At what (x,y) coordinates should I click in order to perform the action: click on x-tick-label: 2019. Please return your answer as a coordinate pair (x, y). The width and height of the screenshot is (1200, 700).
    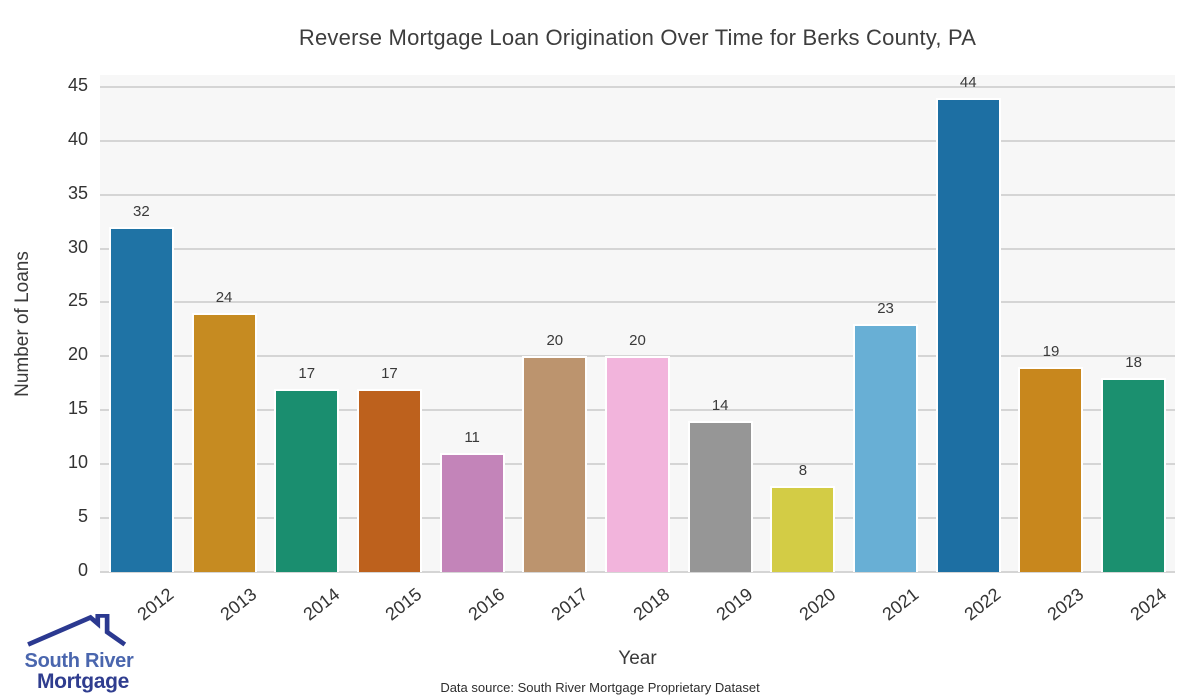
    Looking at the image, I should click on (734, 604).